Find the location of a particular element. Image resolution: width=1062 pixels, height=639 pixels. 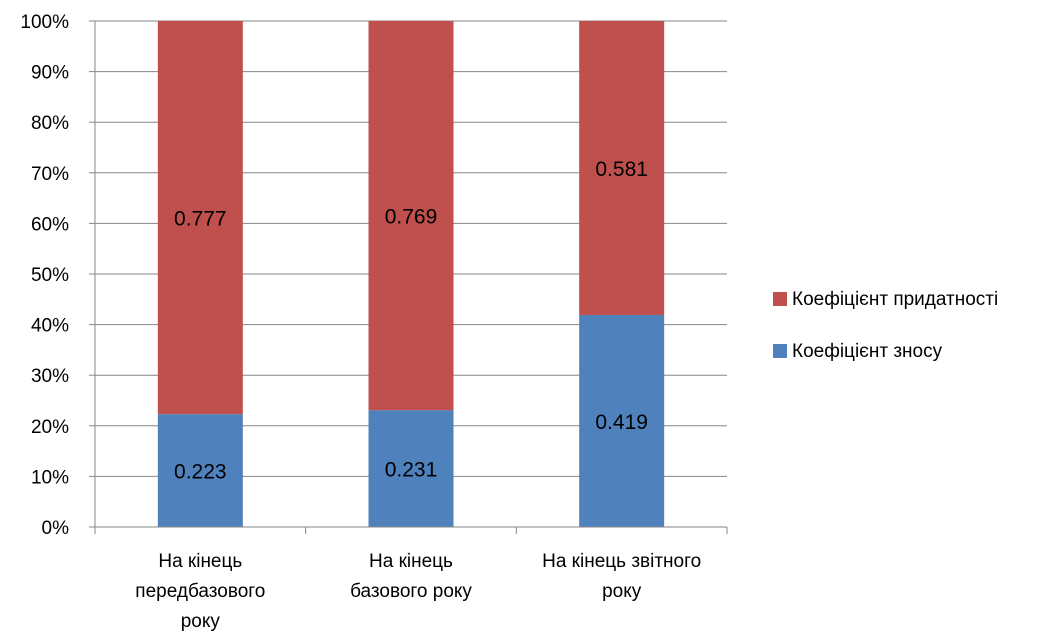

legend-label: Коефіцієнт придатності is located at coordinates (895, 299).